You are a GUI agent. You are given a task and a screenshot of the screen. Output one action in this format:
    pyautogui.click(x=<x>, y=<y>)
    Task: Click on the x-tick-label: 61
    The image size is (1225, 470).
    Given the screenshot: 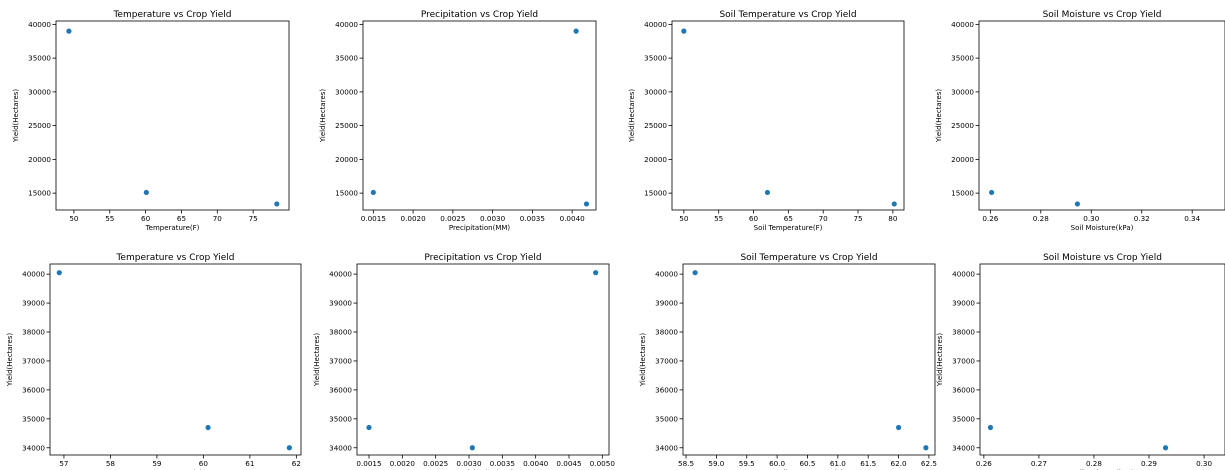 What is the action you would take?
    pyautogui.click(x=249, y=463)
    